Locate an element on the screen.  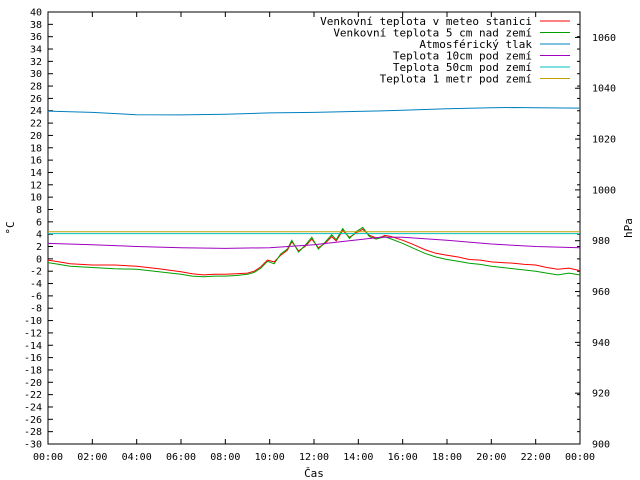
y-left-tick-label: 20 is located at coordinates (36, 136).